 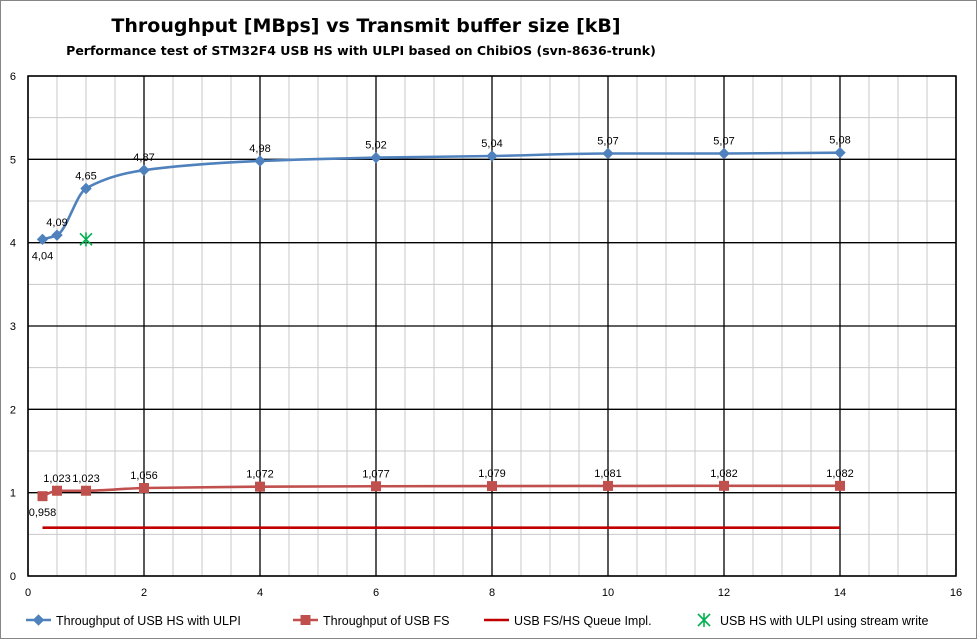 I want to click on y-tick-label: 2, so click(x=13, y=410).